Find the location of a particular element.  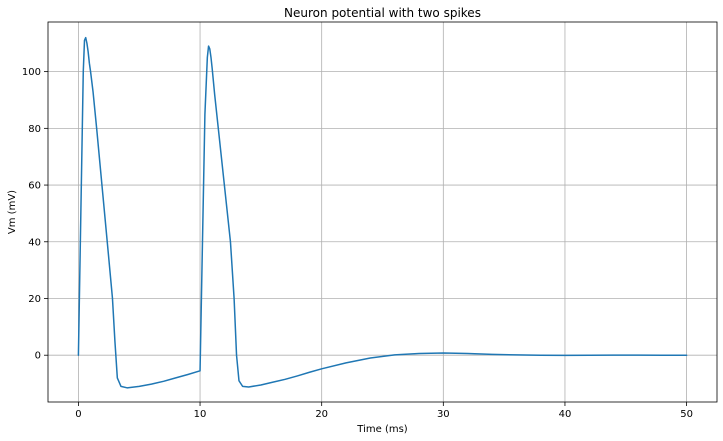

x-tick-label: 0 is located at coordinates (78, 414).